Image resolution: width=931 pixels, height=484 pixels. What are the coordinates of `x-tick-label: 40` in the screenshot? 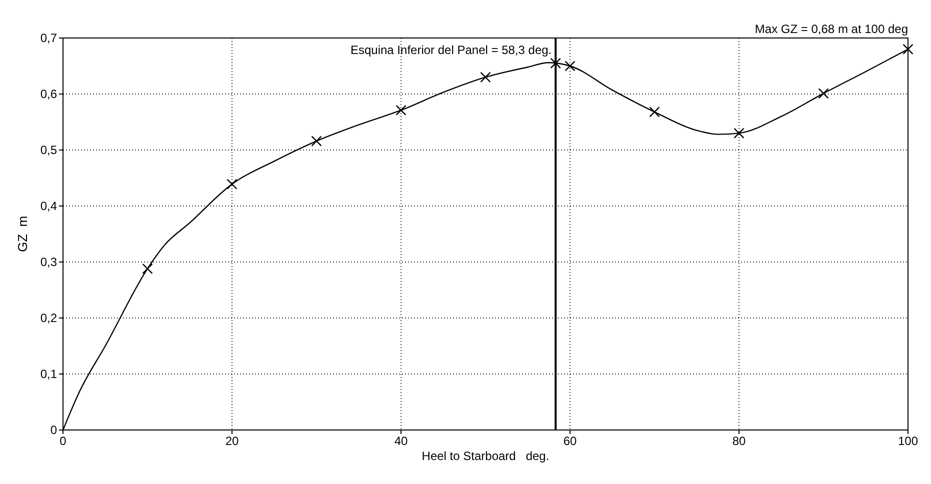 It's located at (401, 441).